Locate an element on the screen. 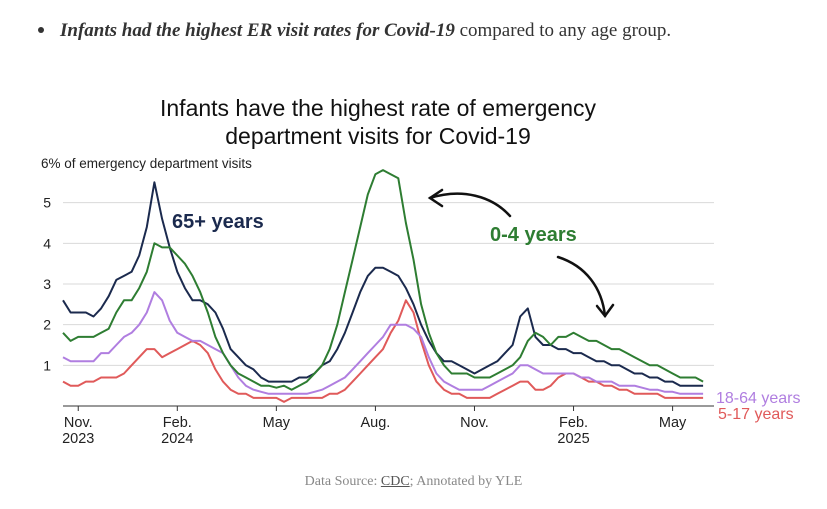 Image resolution: width=827 pixels, height=509 pixels. legend-child: 5-17 years is located at coordinates (756, 414).